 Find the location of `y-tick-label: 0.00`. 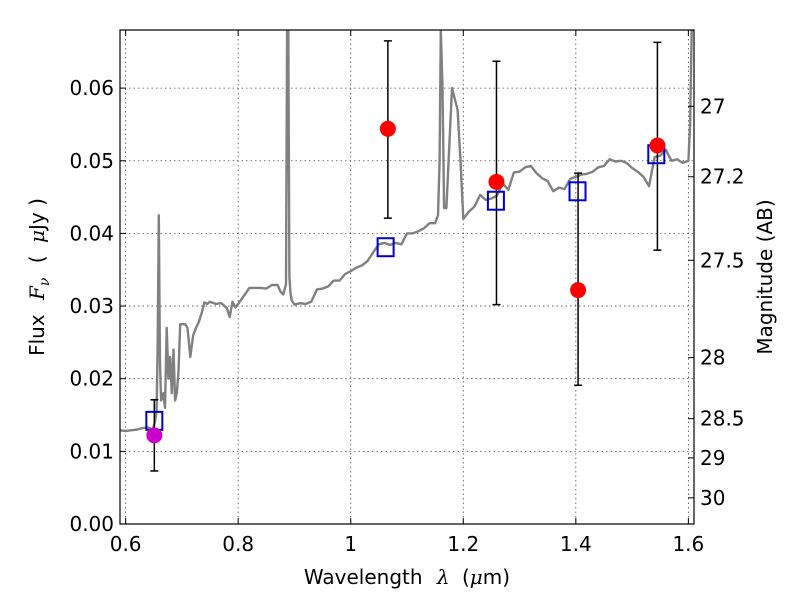

y-tick-label: 0.00 is located at coordinates (91, 524).